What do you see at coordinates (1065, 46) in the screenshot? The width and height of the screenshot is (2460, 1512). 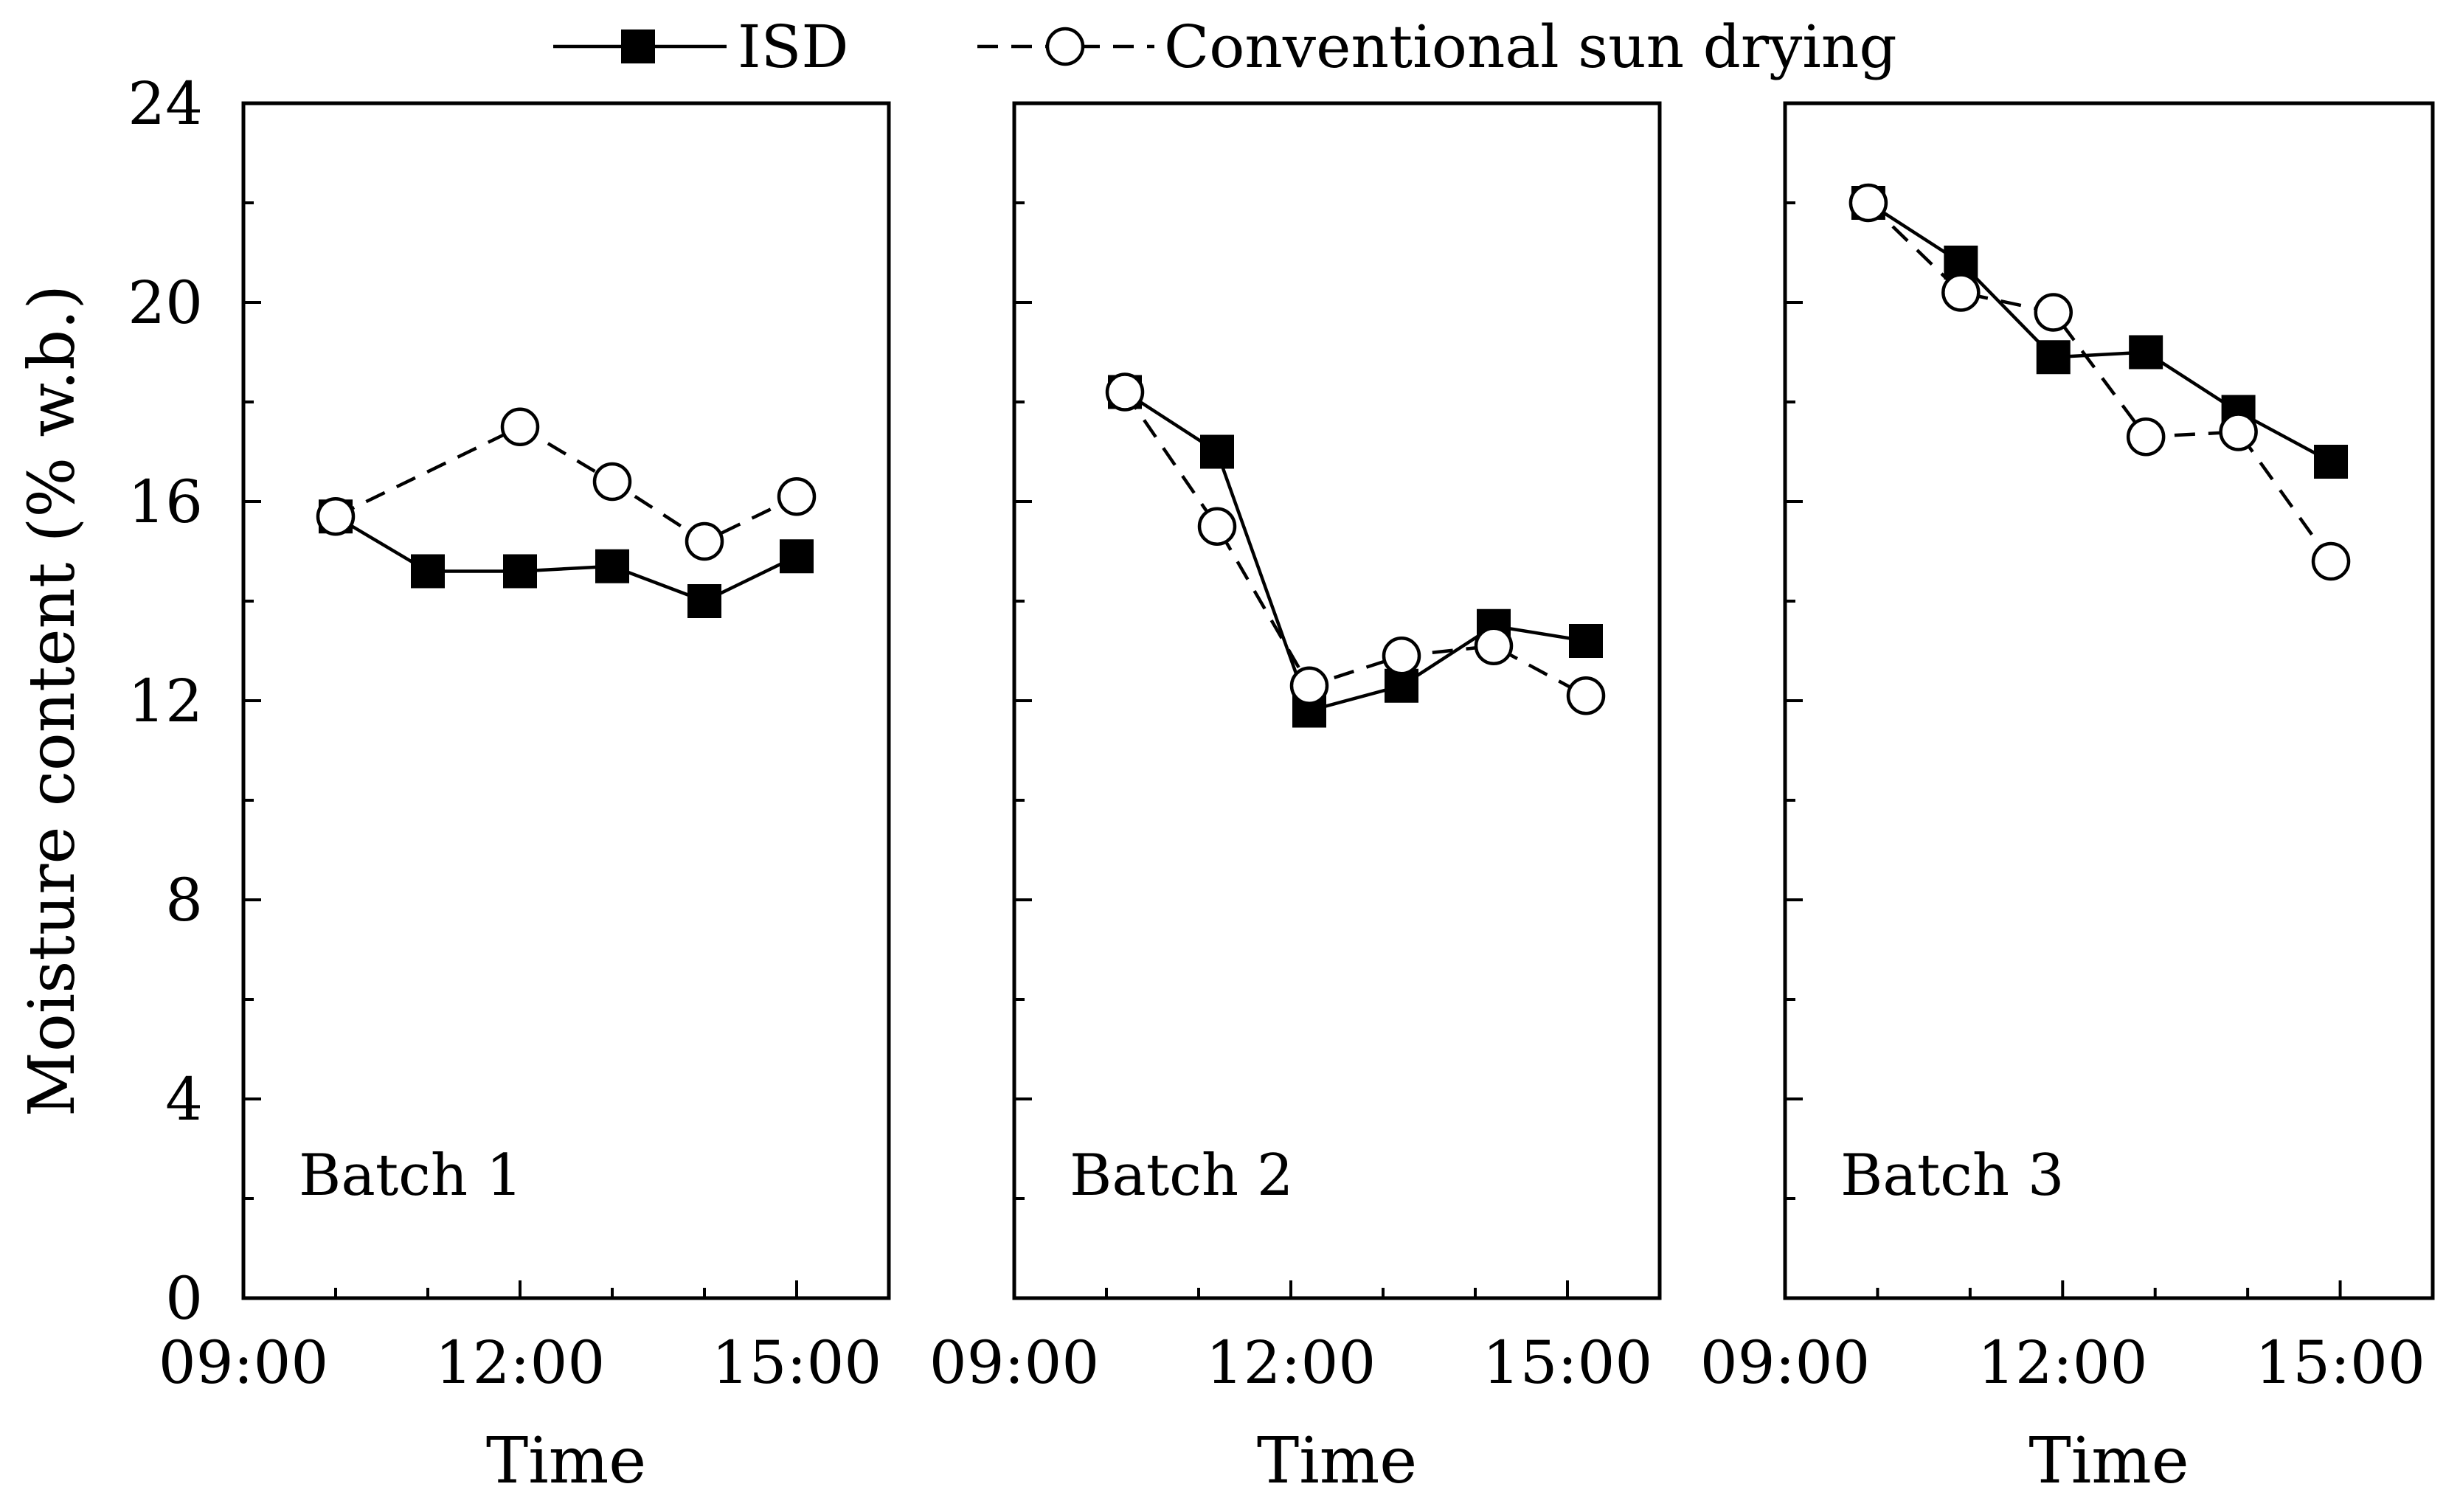 I see `legend-csd-marker` at bounding box center [1065, 46].